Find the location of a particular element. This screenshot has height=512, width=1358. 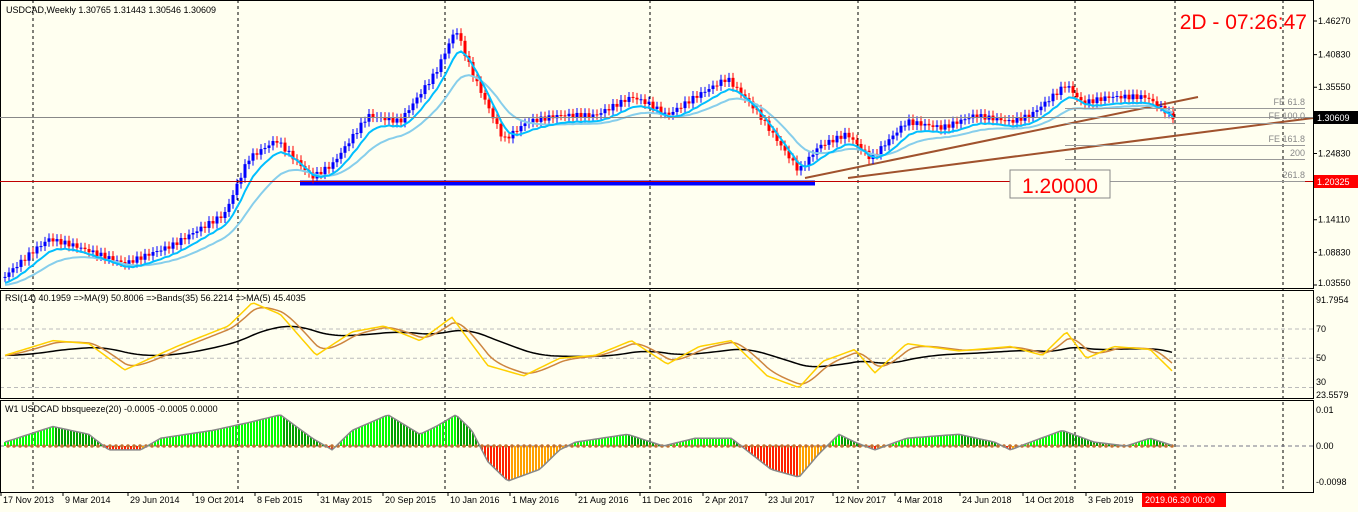

level-box is located at coordinates (1060, 184).